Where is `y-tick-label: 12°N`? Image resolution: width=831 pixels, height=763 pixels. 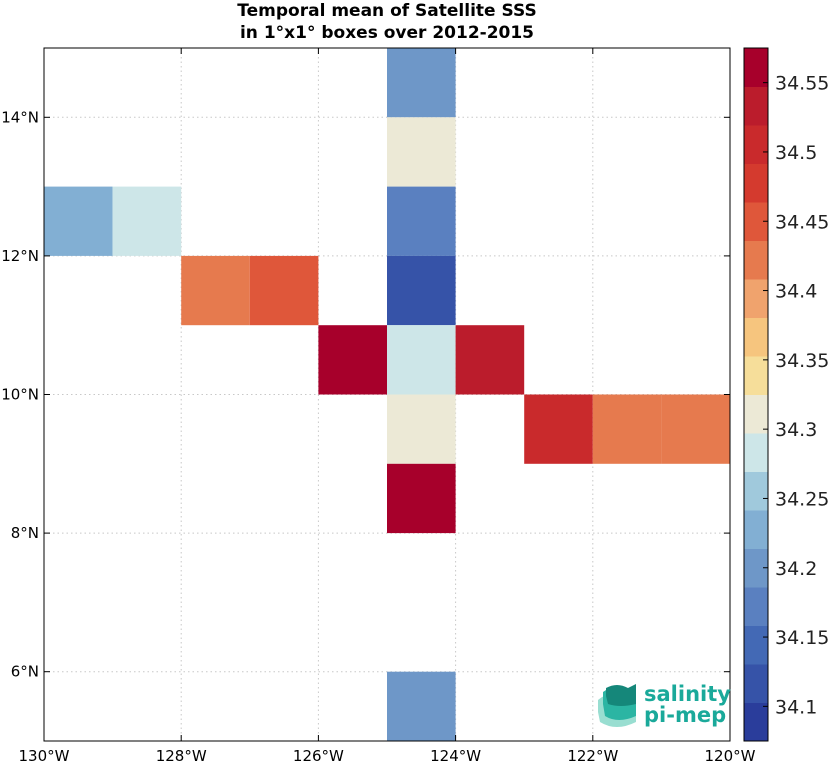 y-tick-label: 12°N is located at coordinates (20, 256).